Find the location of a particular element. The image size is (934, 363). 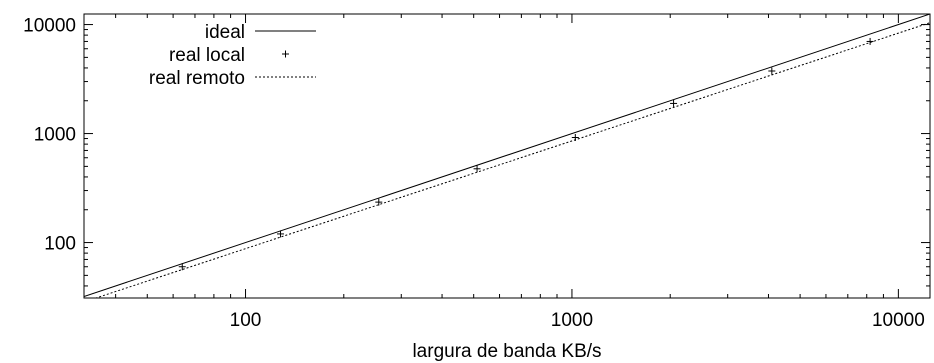

legend-marker-real-local is located at coordinates (285, 54).